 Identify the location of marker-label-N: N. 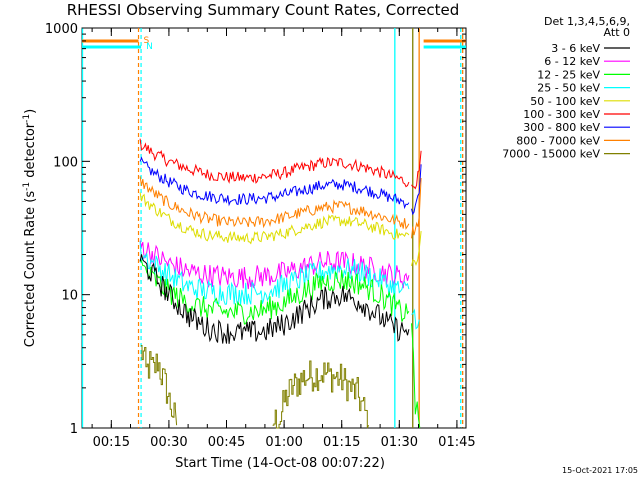
(149, 47).